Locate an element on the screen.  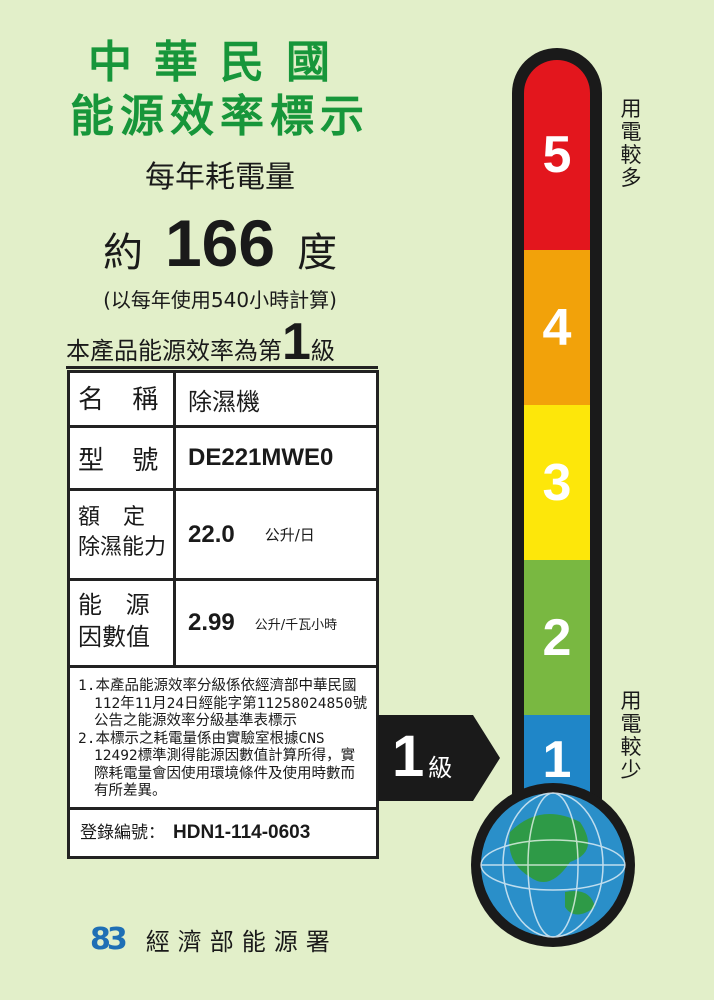
title-line2: 能源效率標示 is located at coordinates (220, 116).